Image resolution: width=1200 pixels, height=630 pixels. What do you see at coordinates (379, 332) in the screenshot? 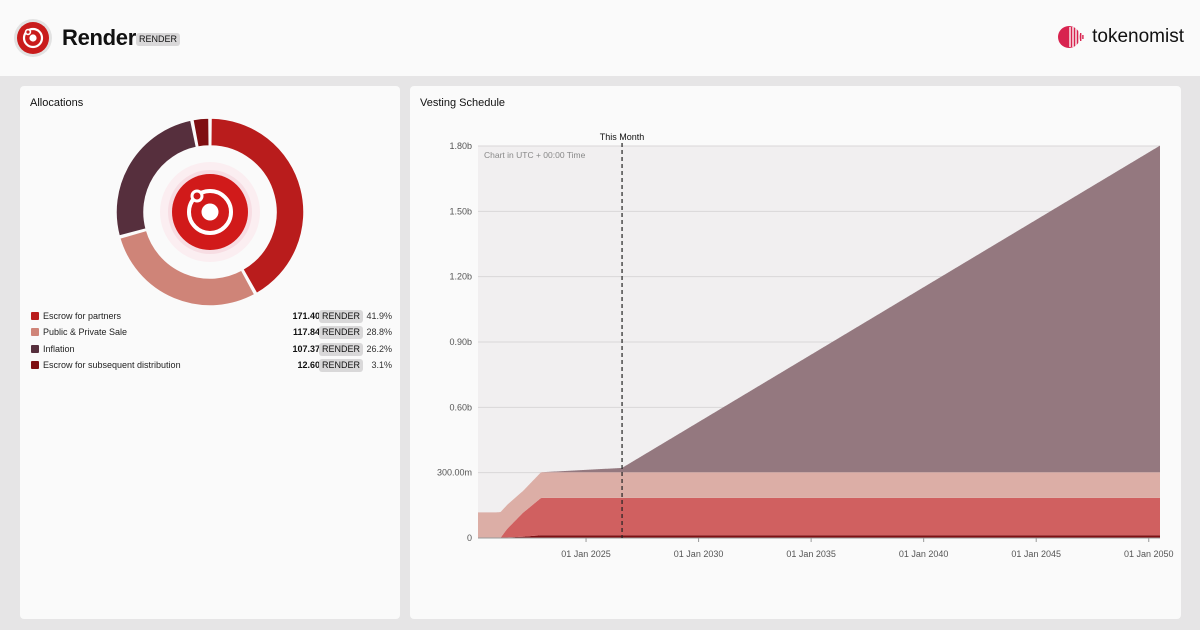
I see `legend-percent: 28.8%` at bounding box center [379, 332].